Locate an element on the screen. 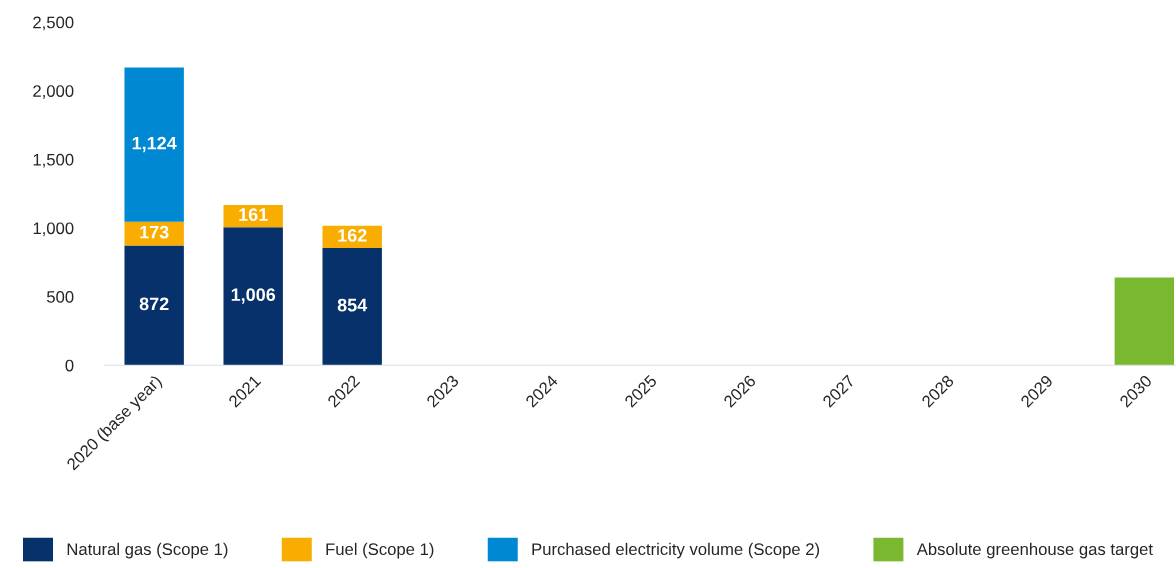  y-tick-label: 1,500 is located at coordinates (53, 160).